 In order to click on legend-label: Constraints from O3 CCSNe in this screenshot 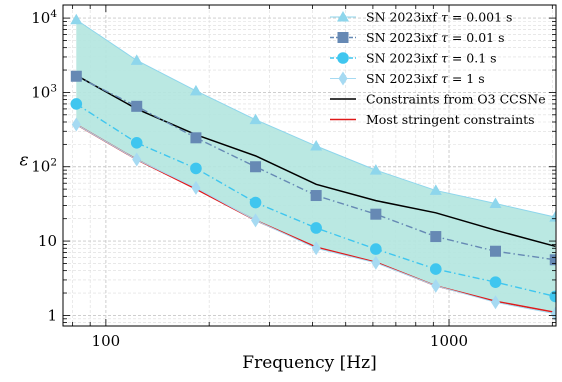, I will do `click(456, 99)`.